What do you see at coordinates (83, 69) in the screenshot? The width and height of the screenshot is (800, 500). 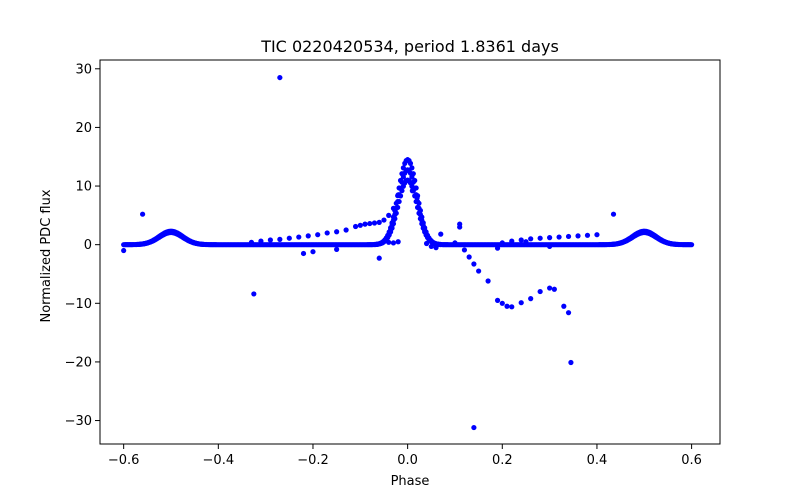 I see `y-tick-label: 30` at bounding box center [83, 69].